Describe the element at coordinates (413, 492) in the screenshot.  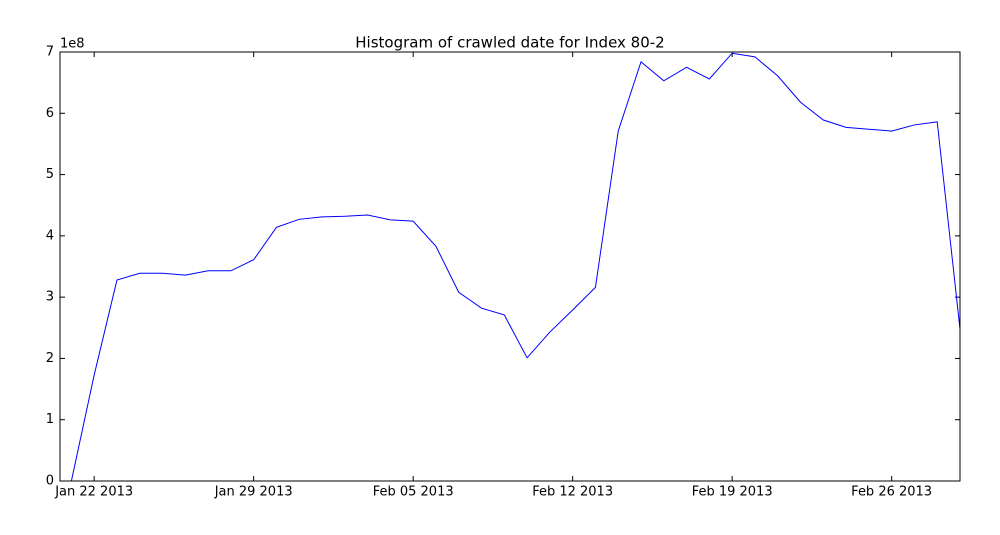
I see `x-tick-label: Feb 05 2013` at that location.